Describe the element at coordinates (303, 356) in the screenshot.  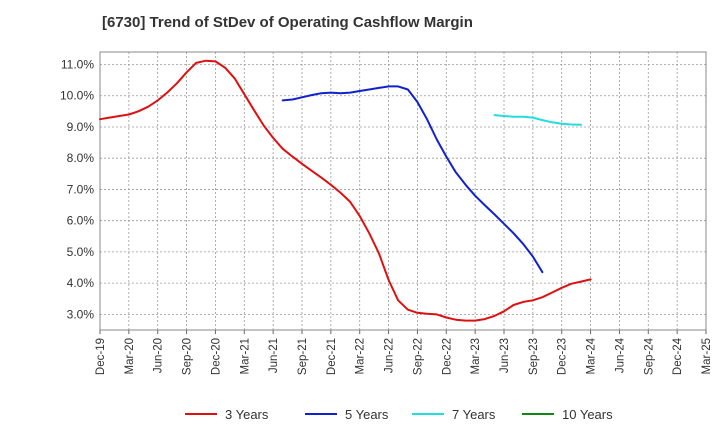
I see `x-tick-label: Sep-21` at that location.